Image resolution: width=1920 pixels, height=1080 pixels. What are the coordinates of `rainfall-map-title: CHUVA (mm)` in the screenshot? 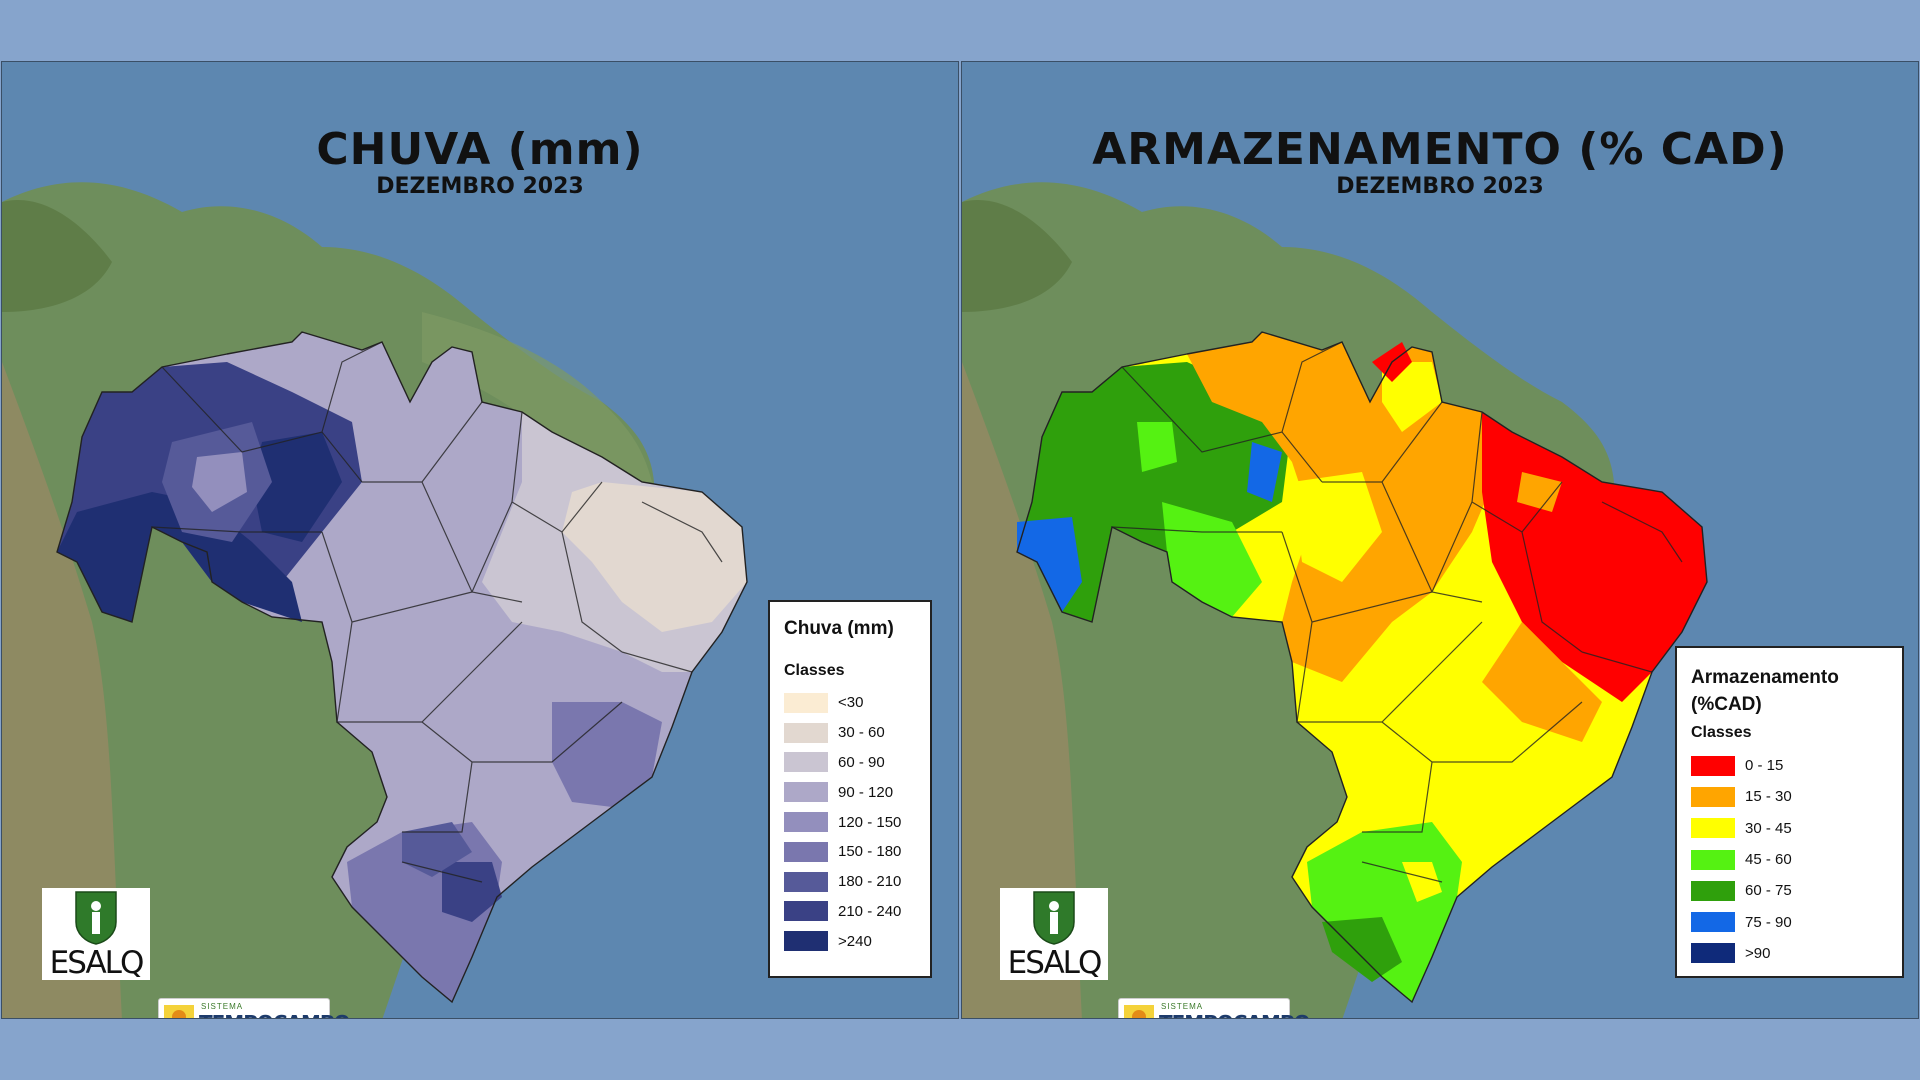 It's located at (480, 149).